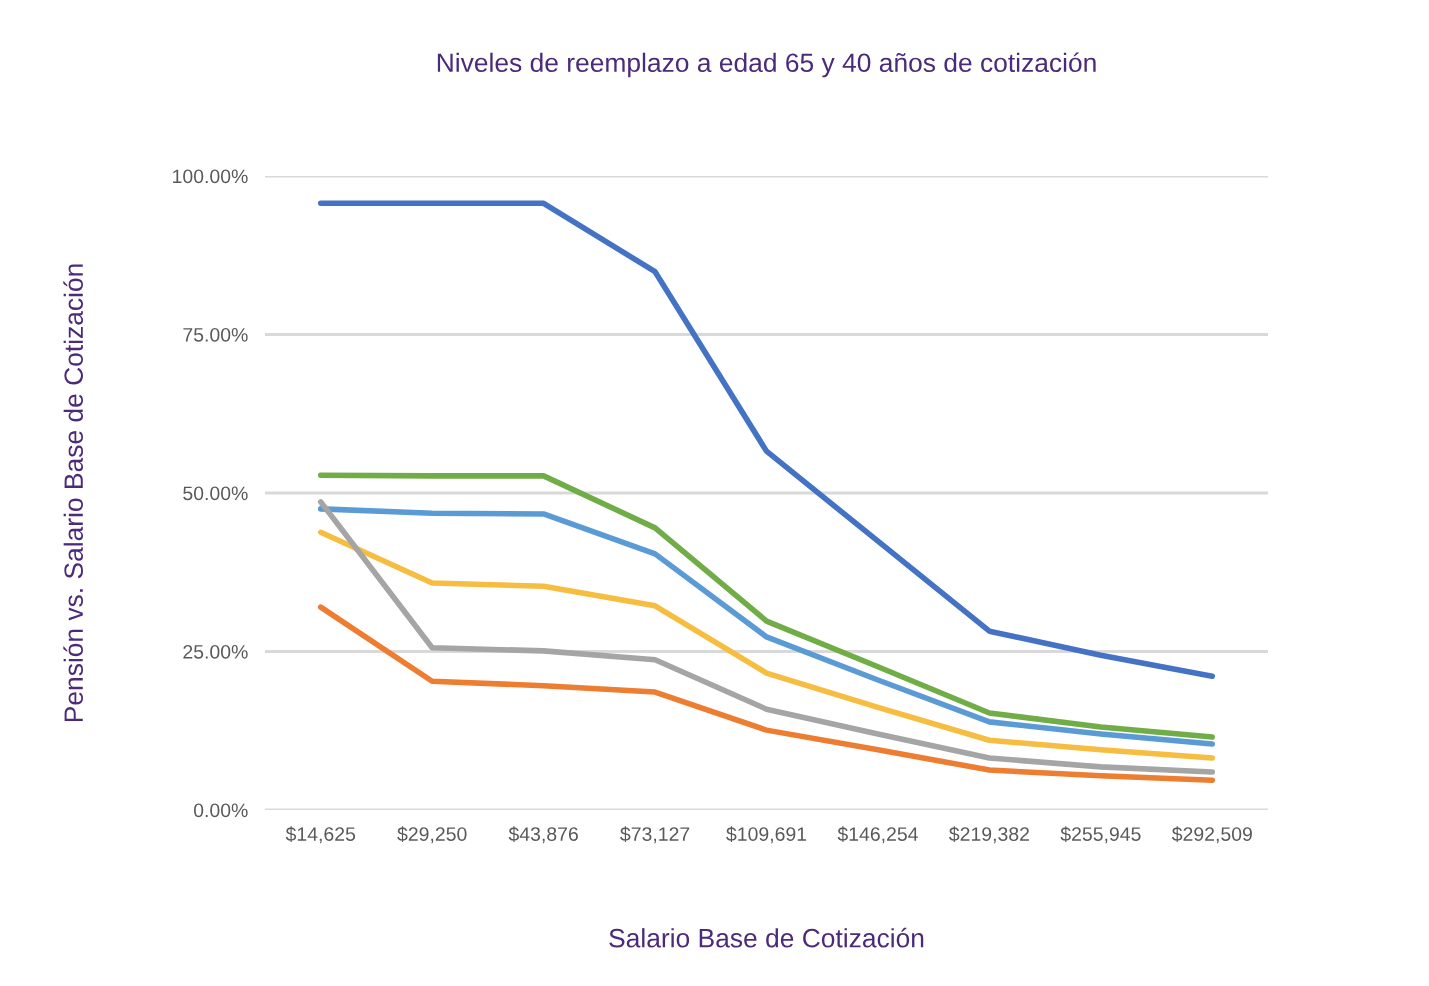 This screenshot has width=1429, height=986. I want to click on x-tick-label: $219,382, so click(989, 835).